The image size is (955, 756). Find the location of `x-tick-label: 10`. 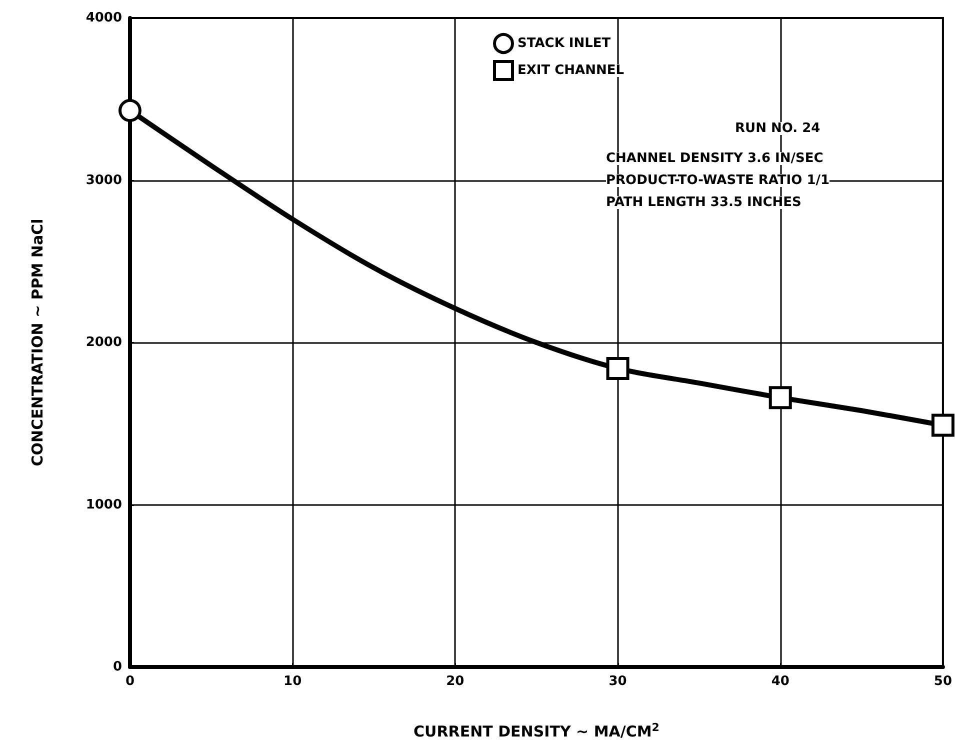

x-tick-label: 10 is located at coordinates (293, 681).